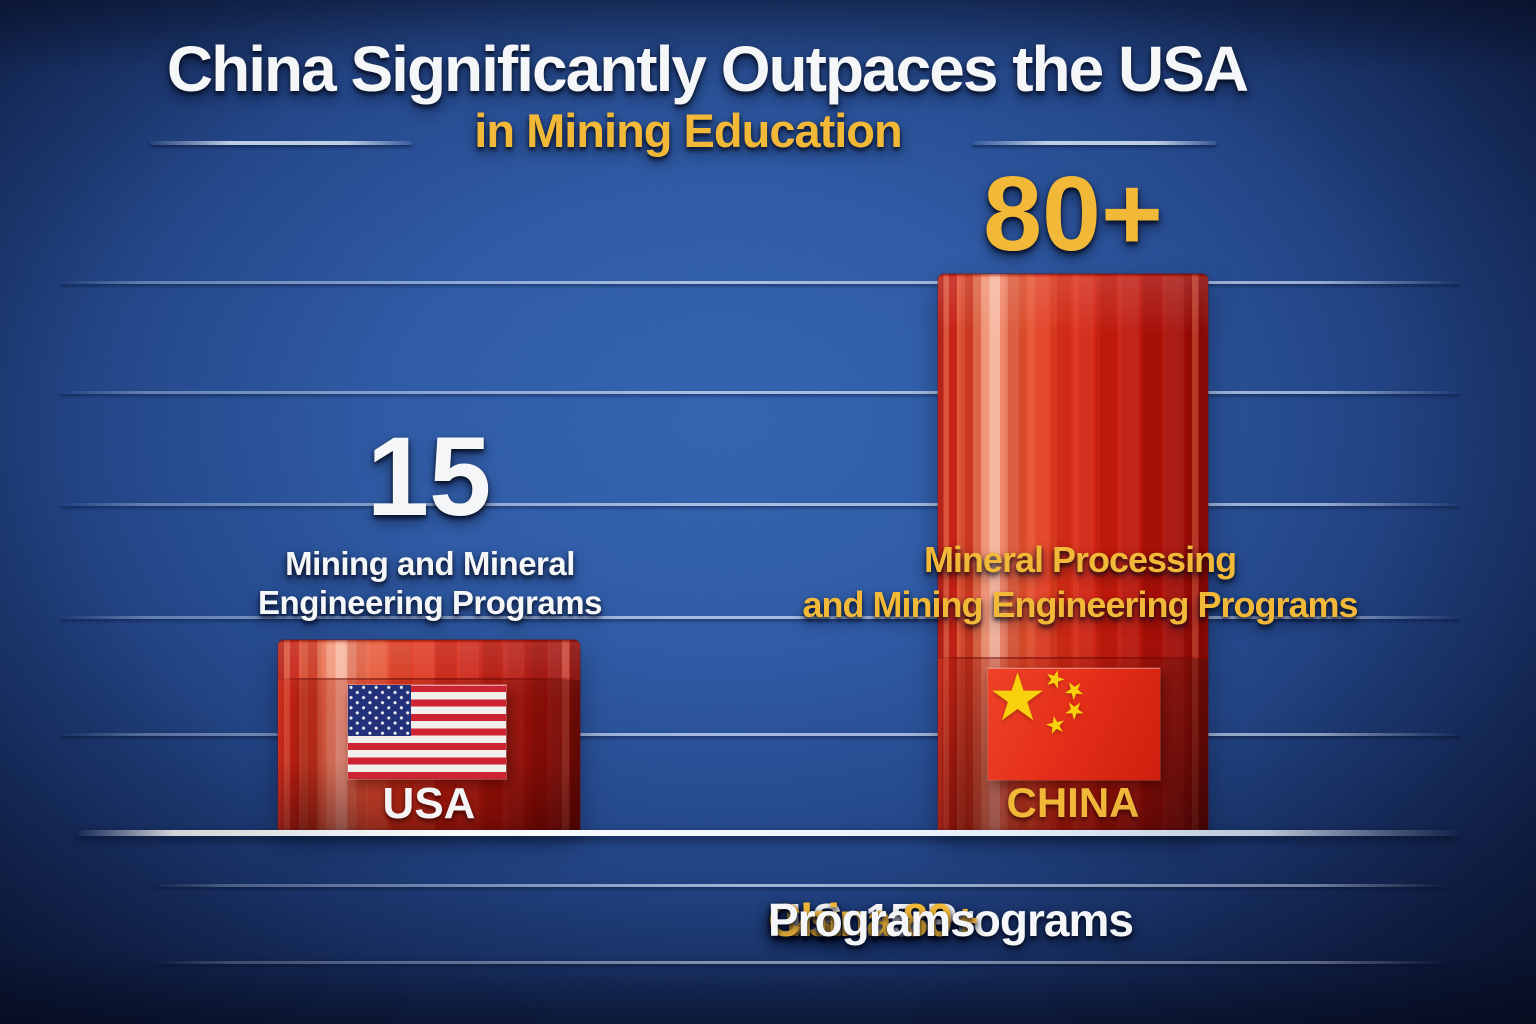  Describe the element at coordinates (379, 710) in the screenshot. I see `usa-flag-canton-stars` at that location.